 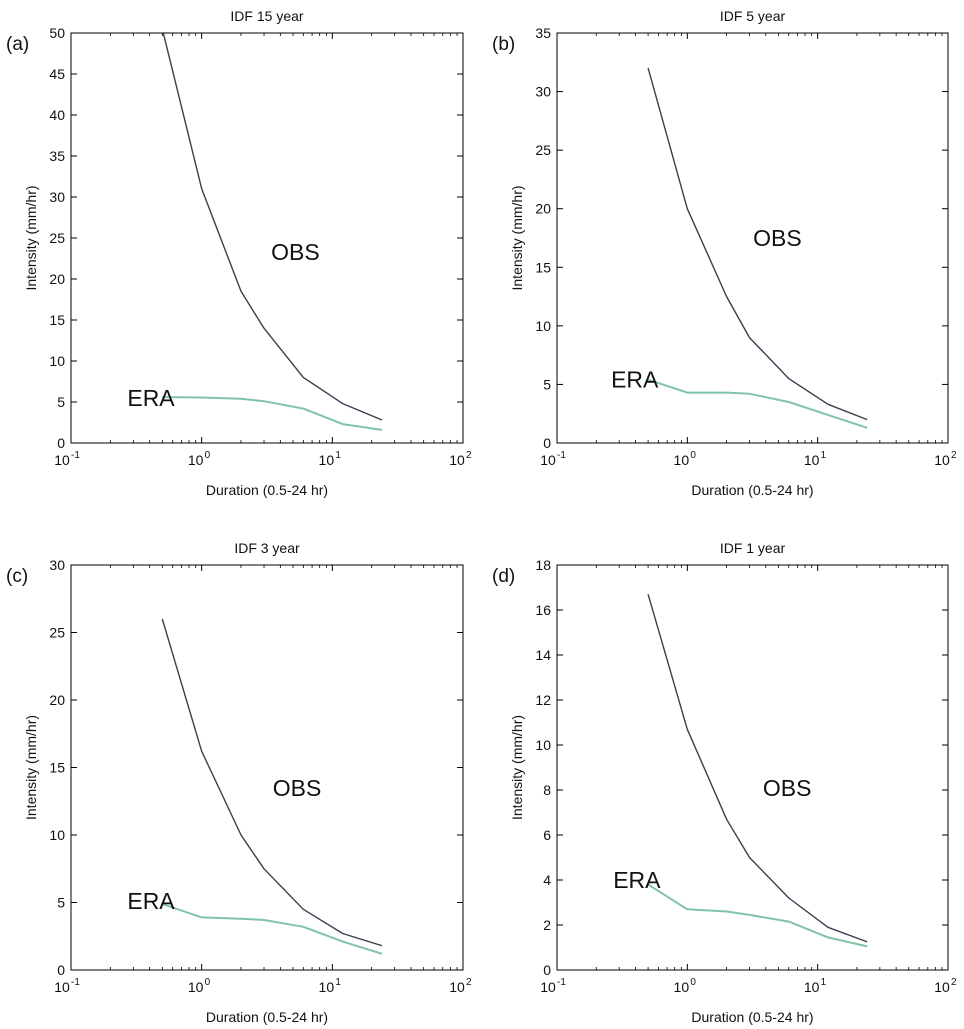 I want to click on y-tick-label: 16, so click(x=543, y=610).